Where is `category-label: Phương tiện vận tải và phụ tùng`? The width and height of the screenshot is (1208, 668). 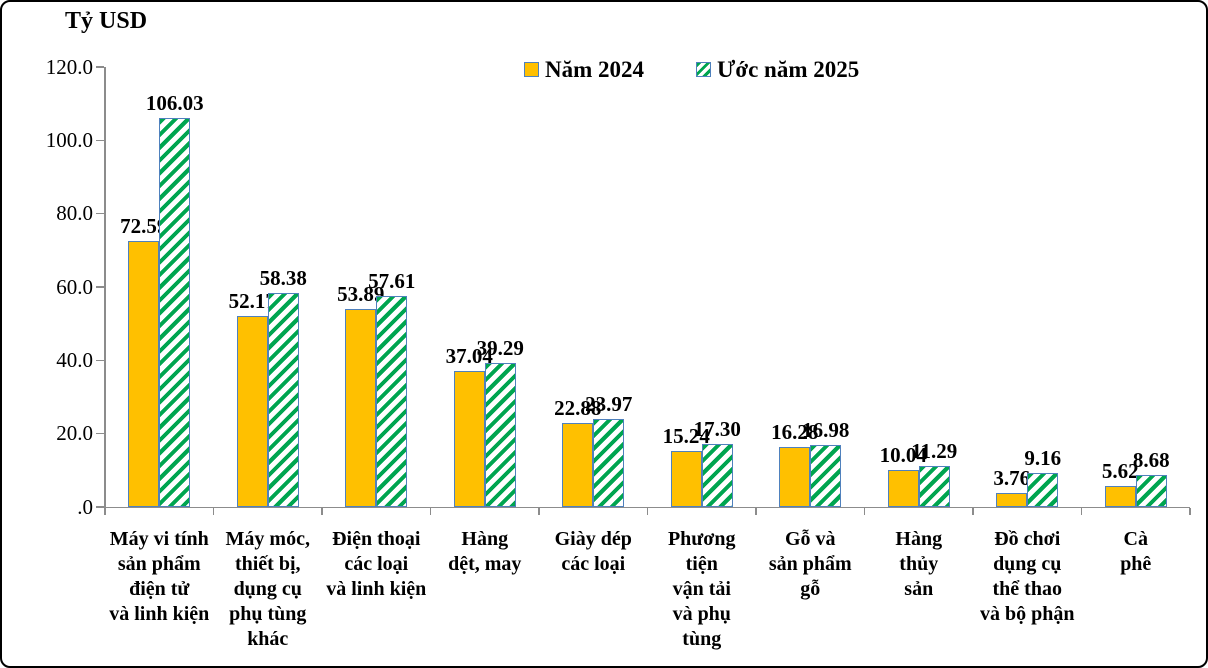 category-label: Phương tiện vận tải và phụ tùng is located at coordinates (701, 589).